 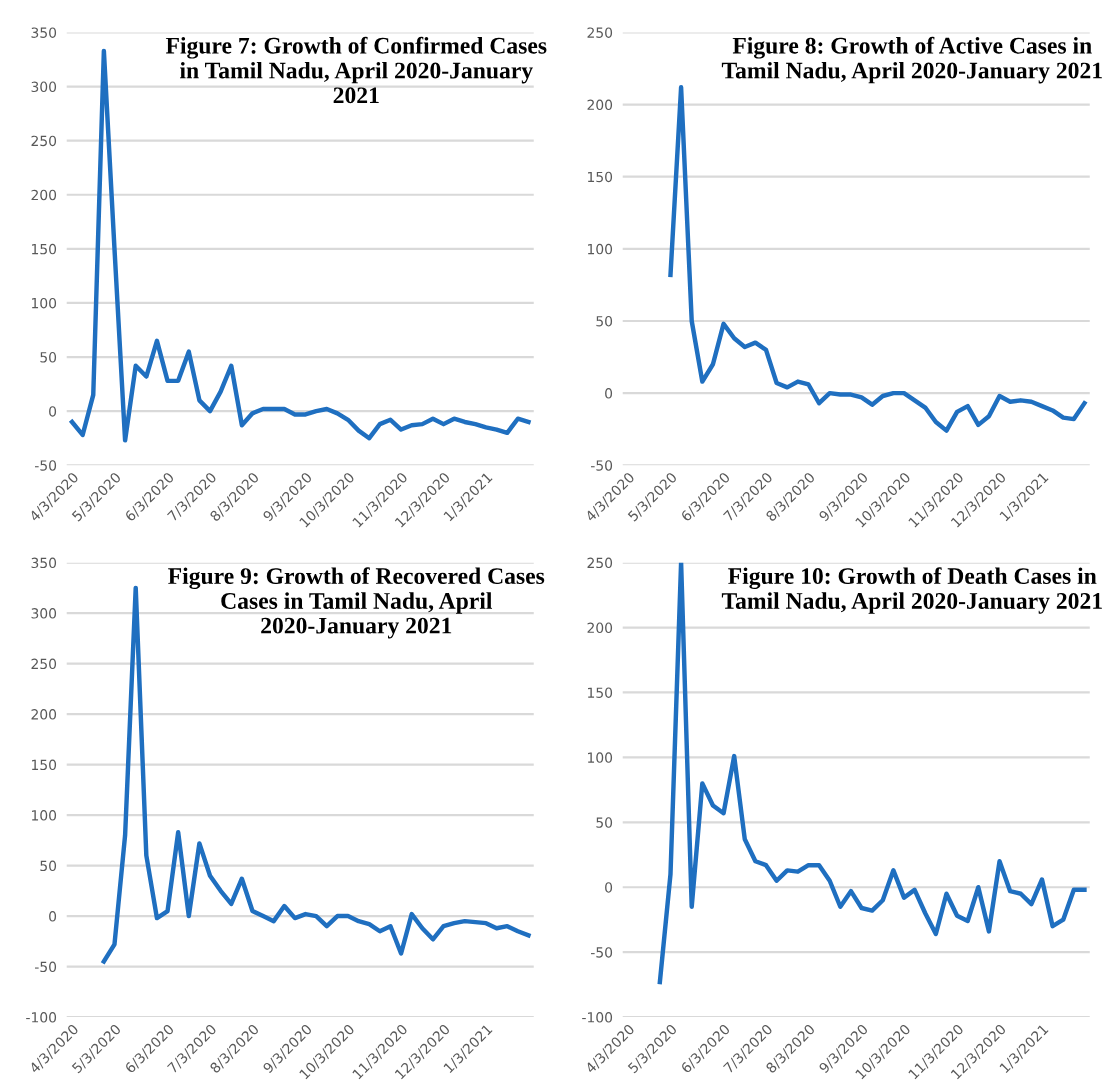 What do you see at coordinates (911, 60) in the screenshot?
I see `text: Figure 8: Growth of Active Cases in Tamil Nadu, April 2020-January 2021` at bounding box center [911, 60].